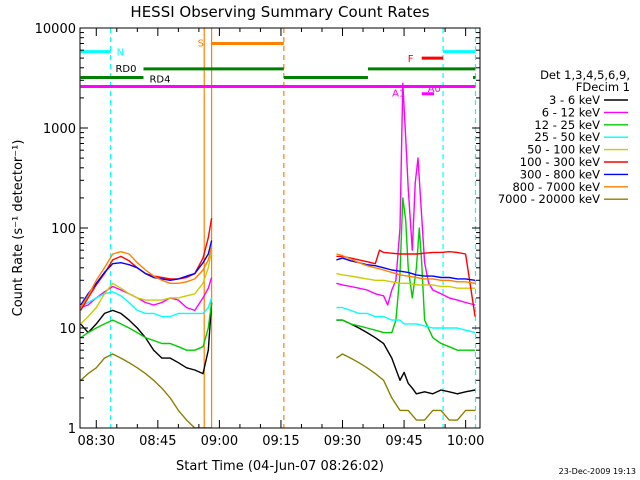 The image size is (640, 480). Describe the element at coordinates (574, 100) in the screenshot. I see `legend-entry-label: 3 - 6 keV` at that location.